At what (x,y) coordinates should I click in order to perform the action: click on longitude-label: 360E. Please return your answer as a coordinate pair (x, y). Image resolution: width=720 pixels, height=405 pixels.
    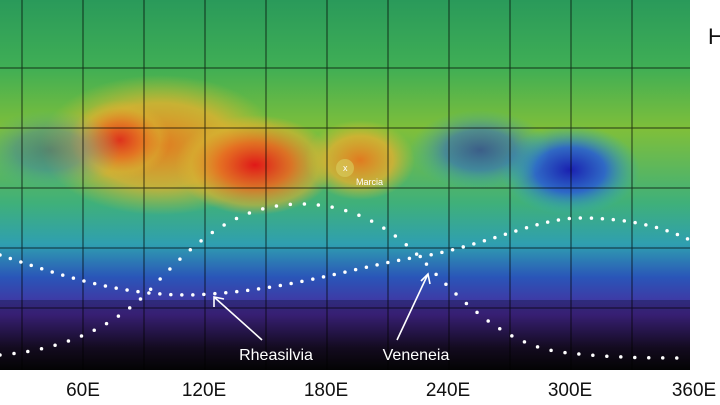
    Looking at the image, I should click on (694, 390).